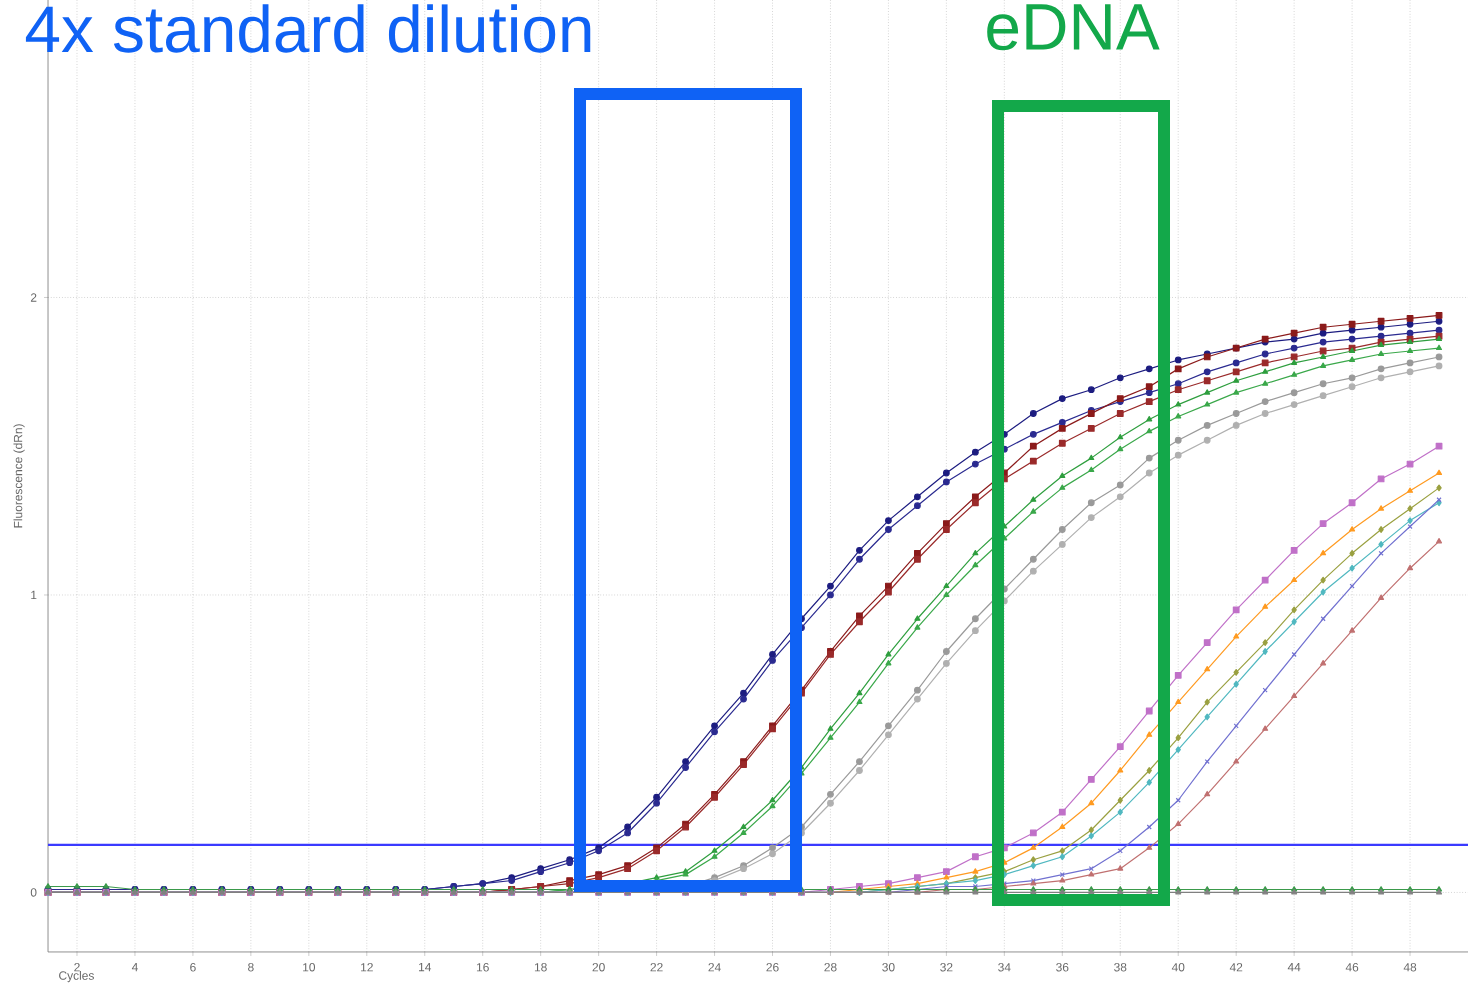 The image size is (1468, 988). I want to click on annotation: eDNA, so click(1073, 27).